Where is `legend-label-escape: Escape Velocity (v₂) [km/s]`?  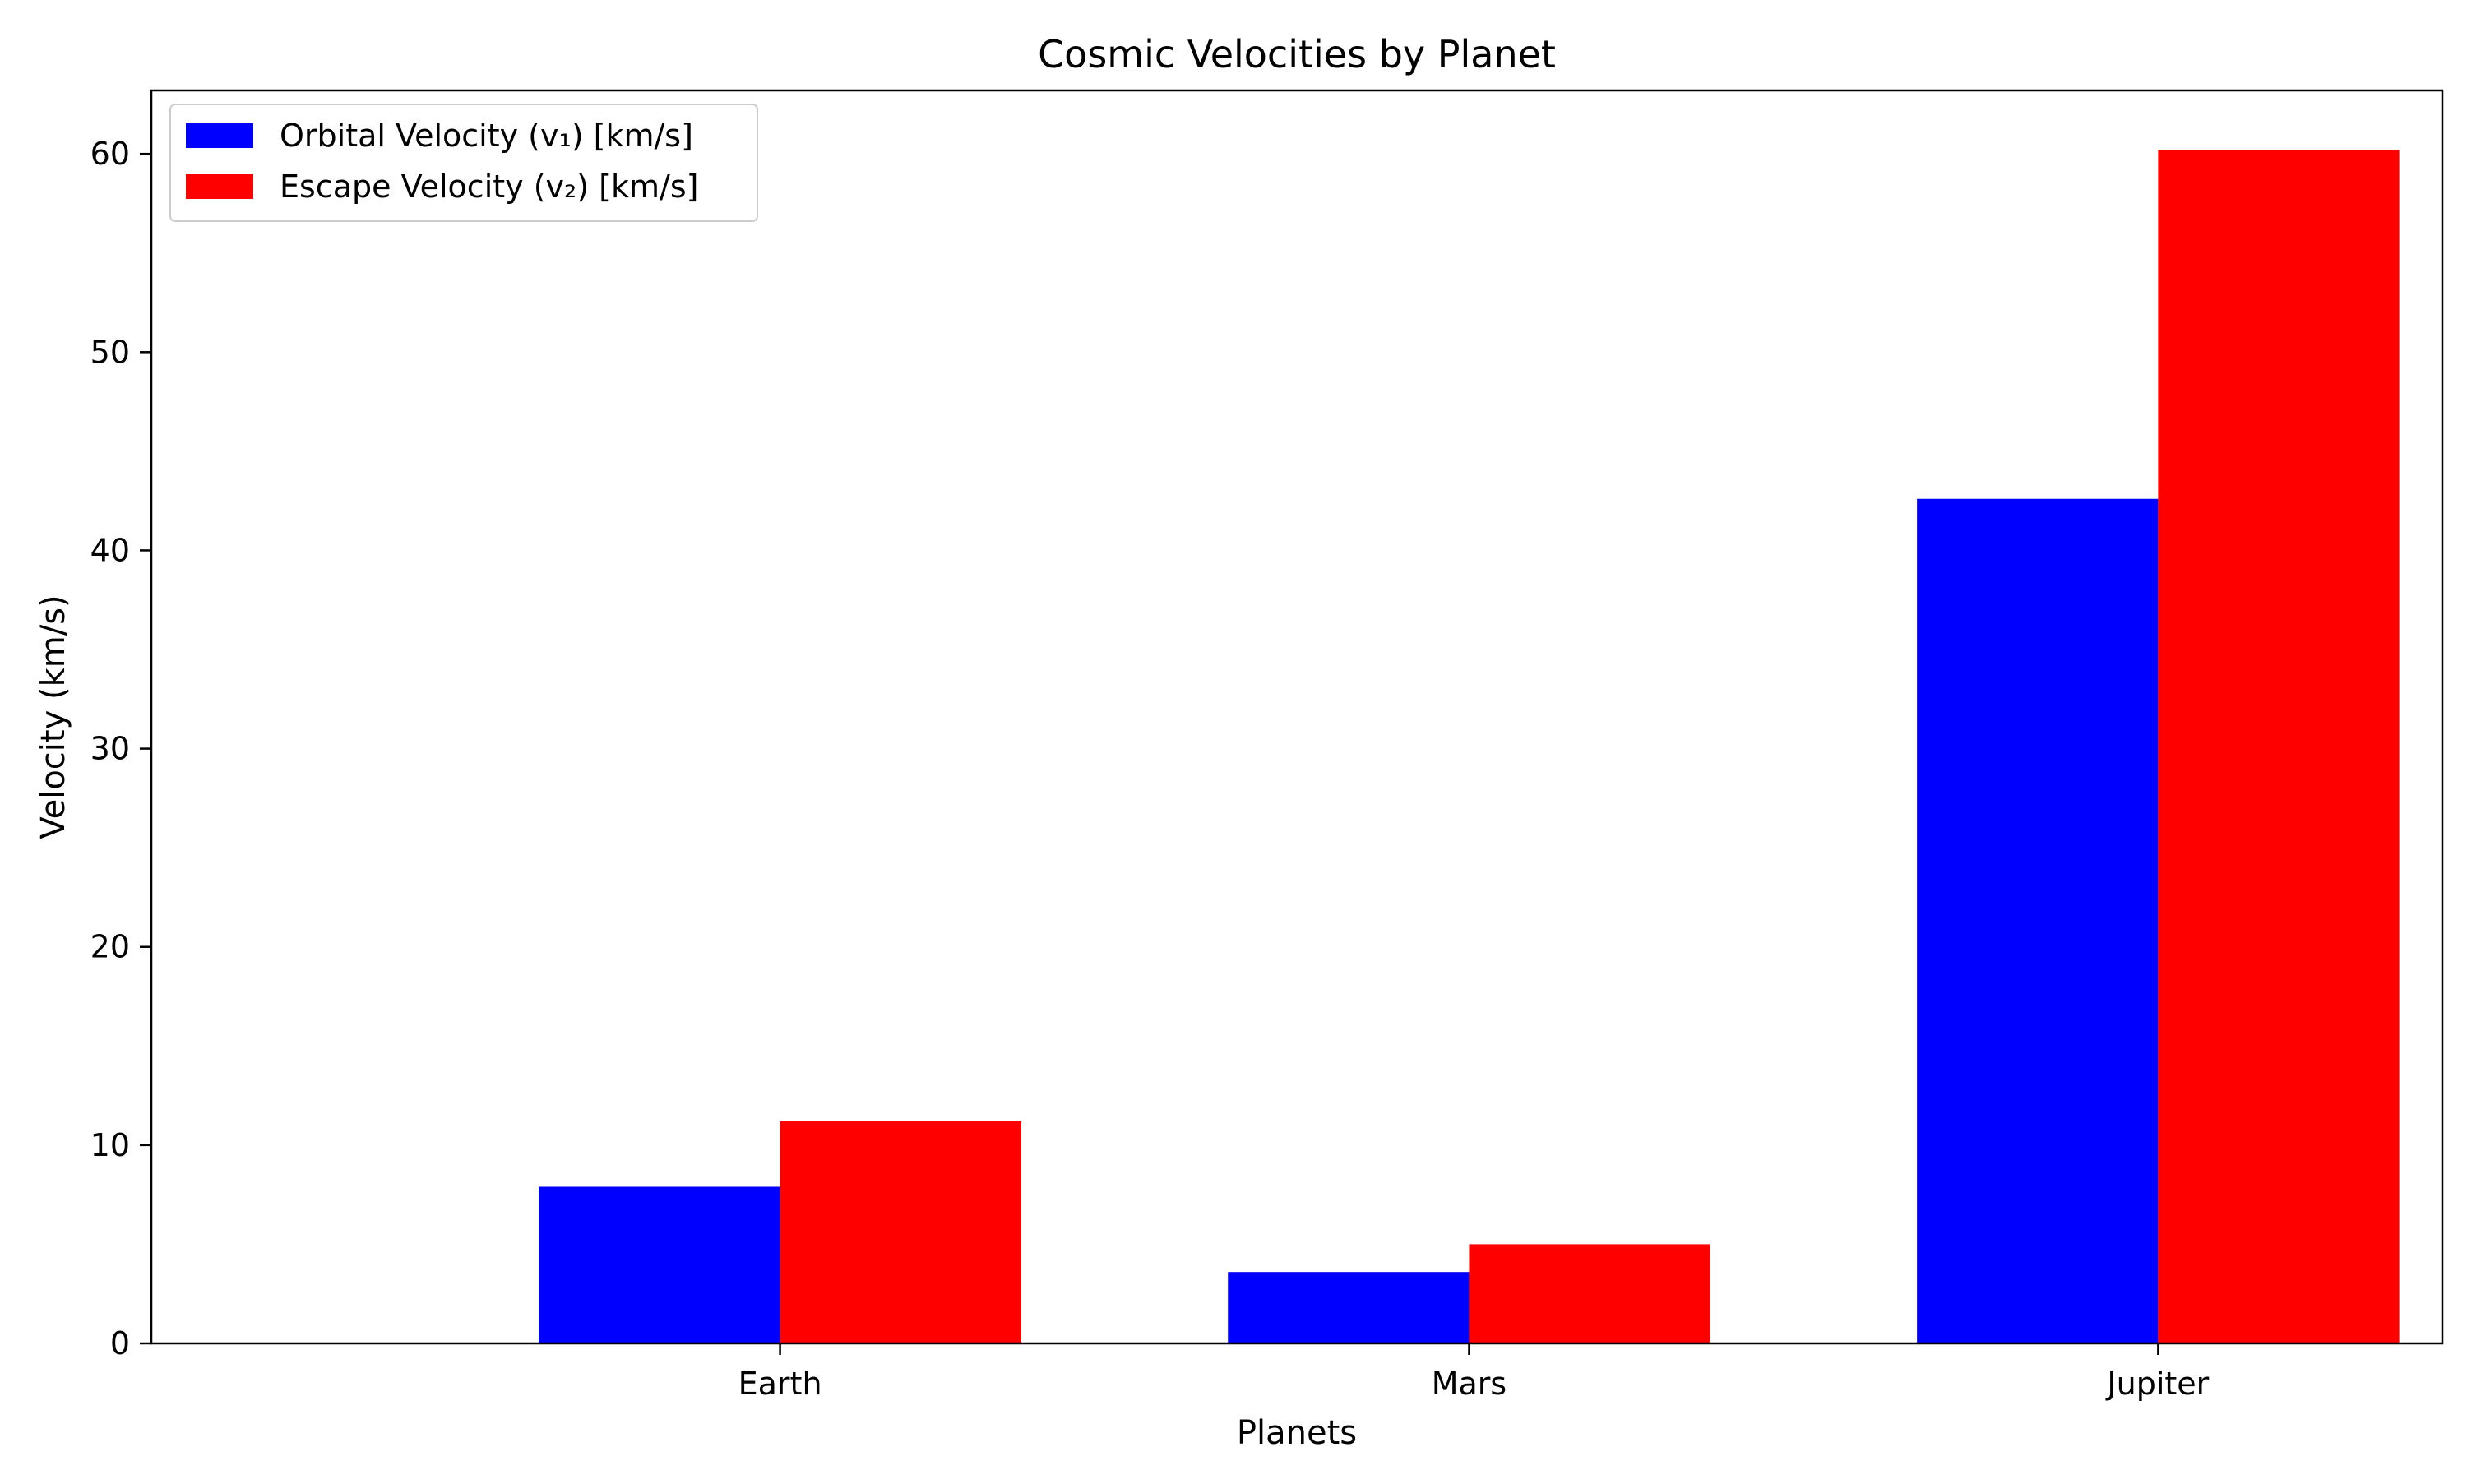 legend-label-escape: Escape Velocity (v₂) [km/s] is located at coordinates (489, 187).